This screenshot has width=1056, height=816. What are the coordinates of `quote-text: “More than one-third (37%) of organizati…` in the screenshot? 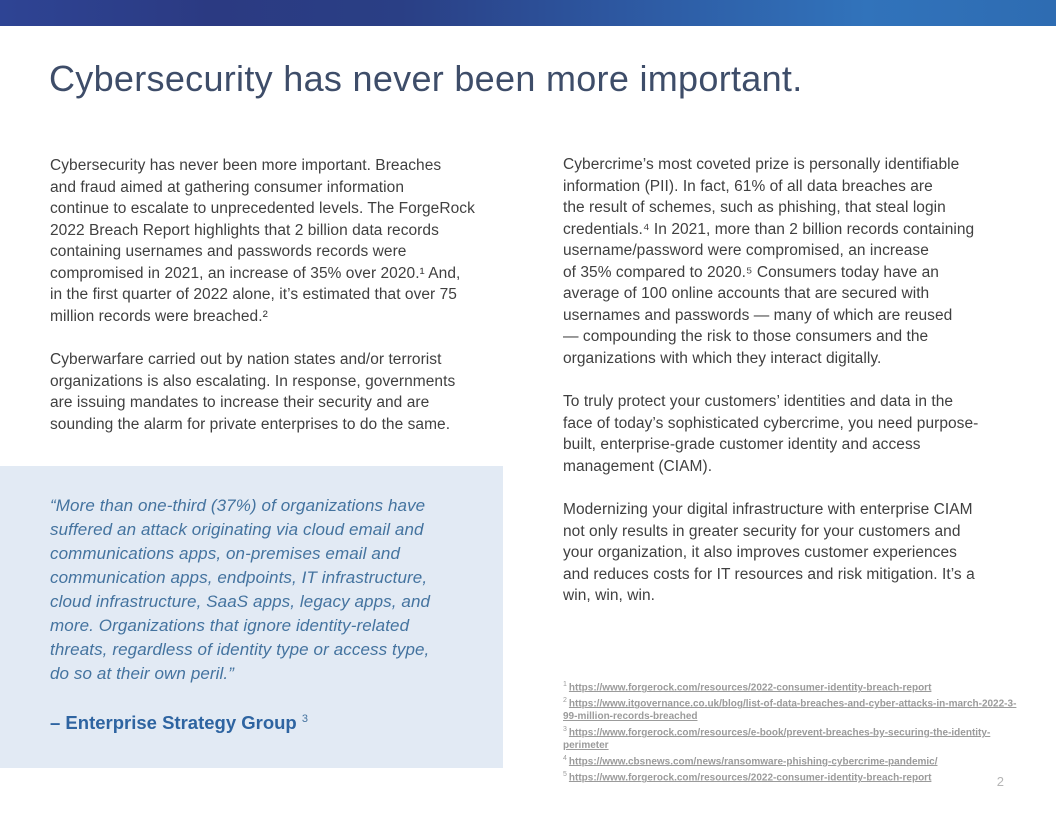 It's located at (240, 589).